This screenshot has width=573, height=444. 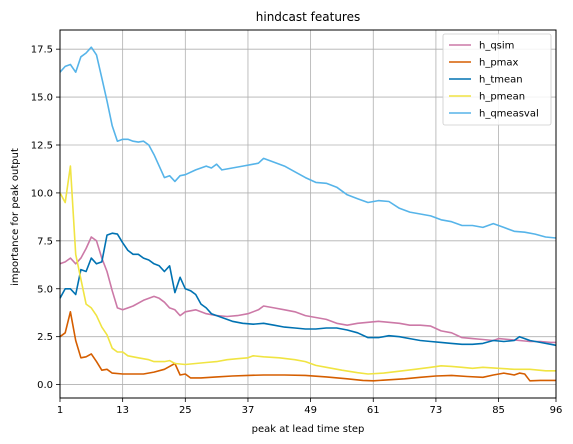 I want to click on x-tick-label: 96, so click(x=556, y=410).